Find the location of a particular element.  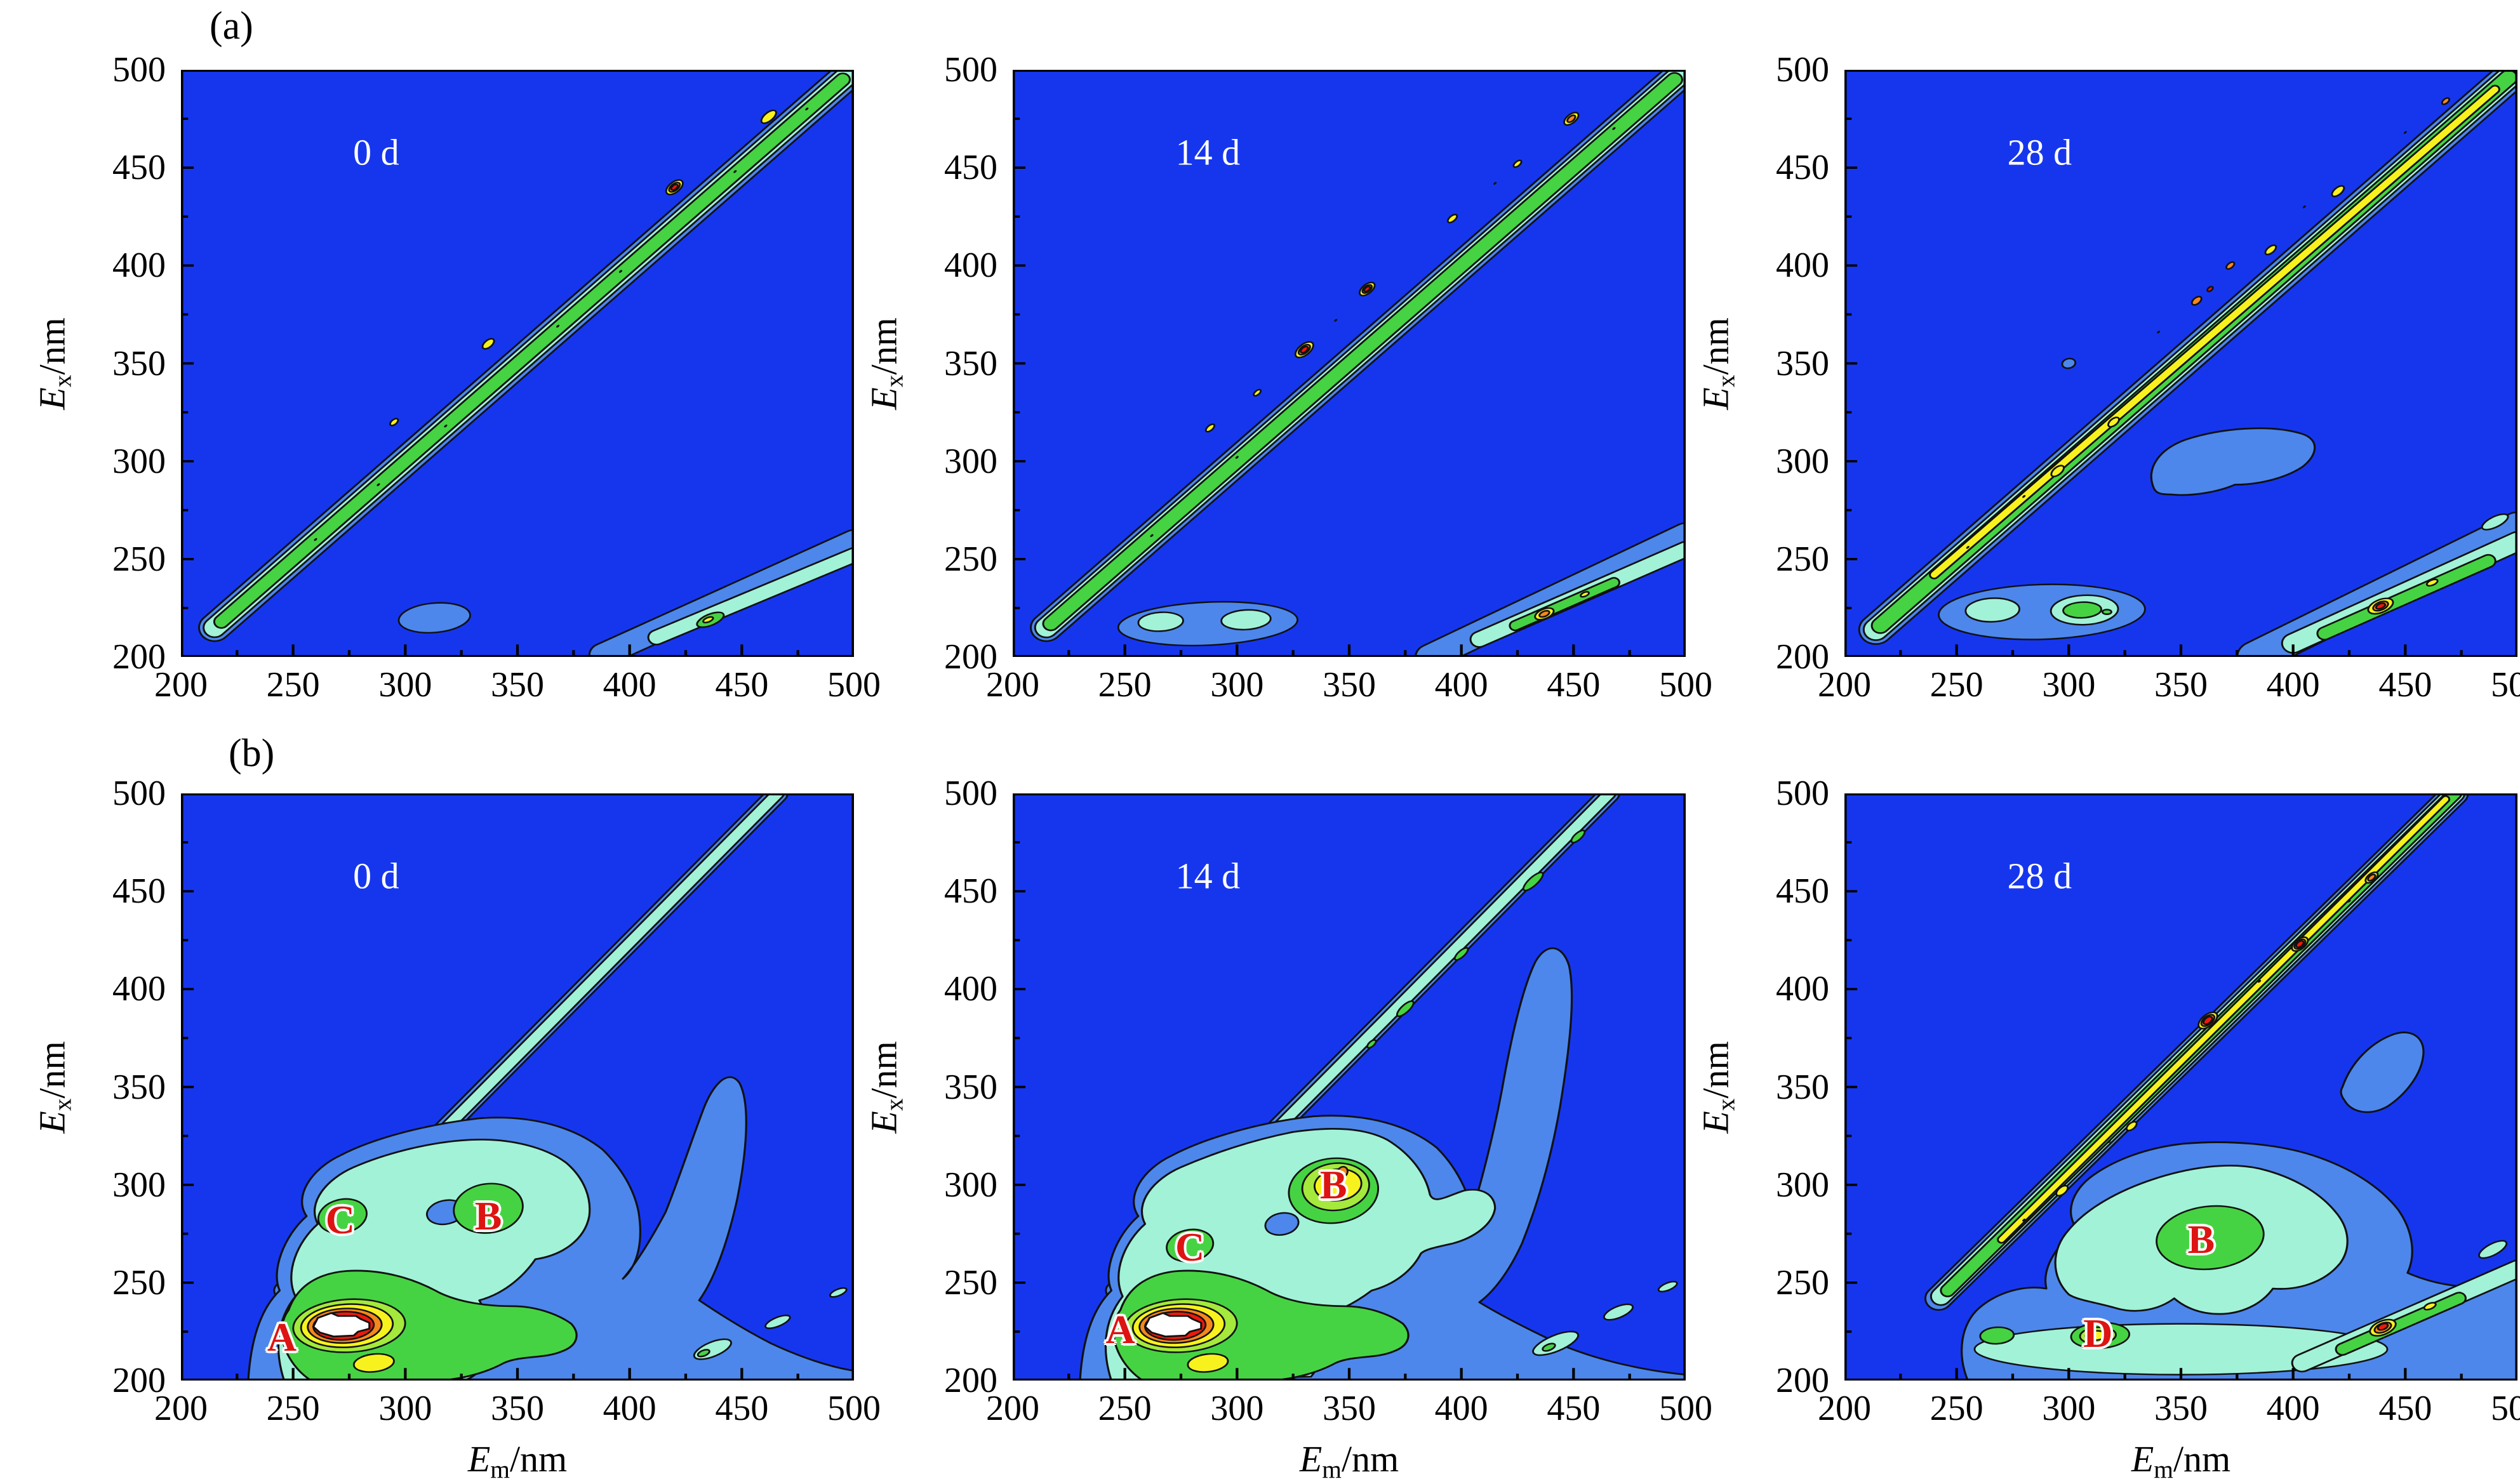

peak-label-D: D is located at coordinates (2098, 1333).